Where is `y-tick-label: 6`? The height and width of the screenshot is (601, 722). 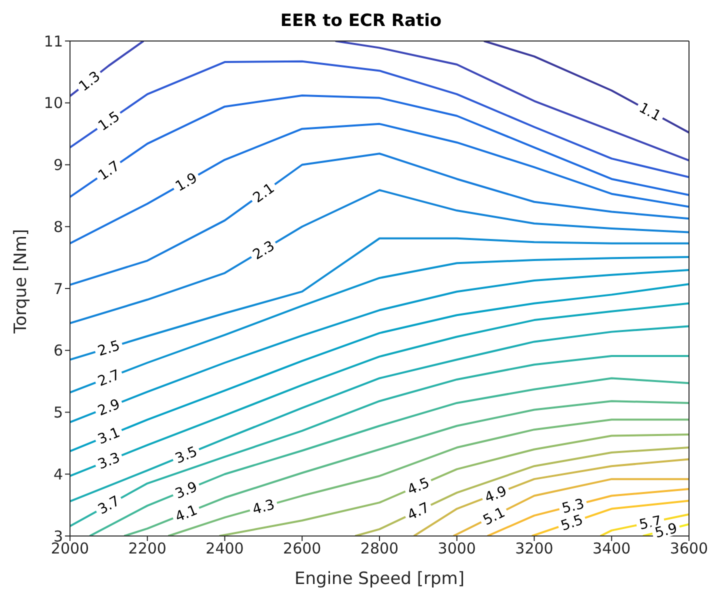 y-tick-label: 6 is located at coordinates (58, 351).